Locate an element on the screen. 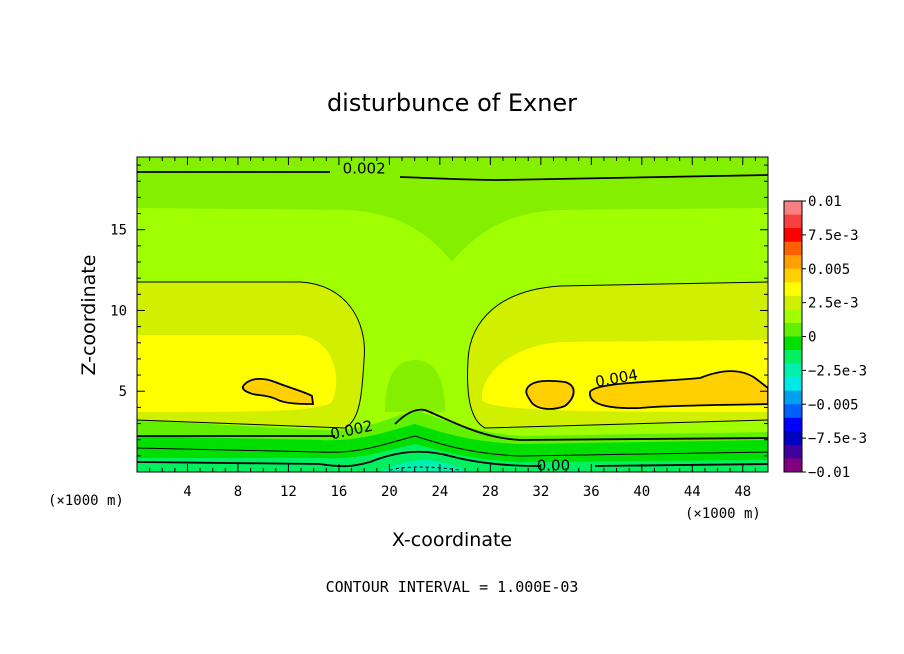 Image resolution: width=904 pixels, height=654 pixels. y-axis-label: Z-coordinate is located at coordinates (89, 315).